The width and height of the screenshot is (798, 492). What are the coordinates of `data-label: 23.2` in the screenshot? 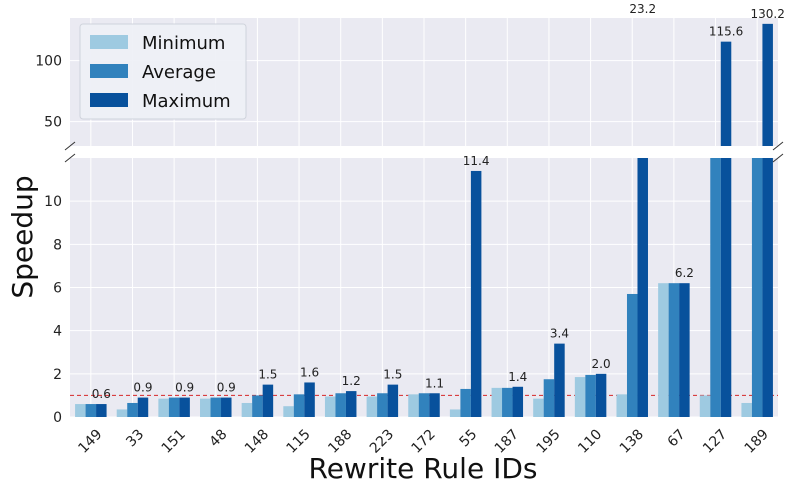 It's located at (642, 9).